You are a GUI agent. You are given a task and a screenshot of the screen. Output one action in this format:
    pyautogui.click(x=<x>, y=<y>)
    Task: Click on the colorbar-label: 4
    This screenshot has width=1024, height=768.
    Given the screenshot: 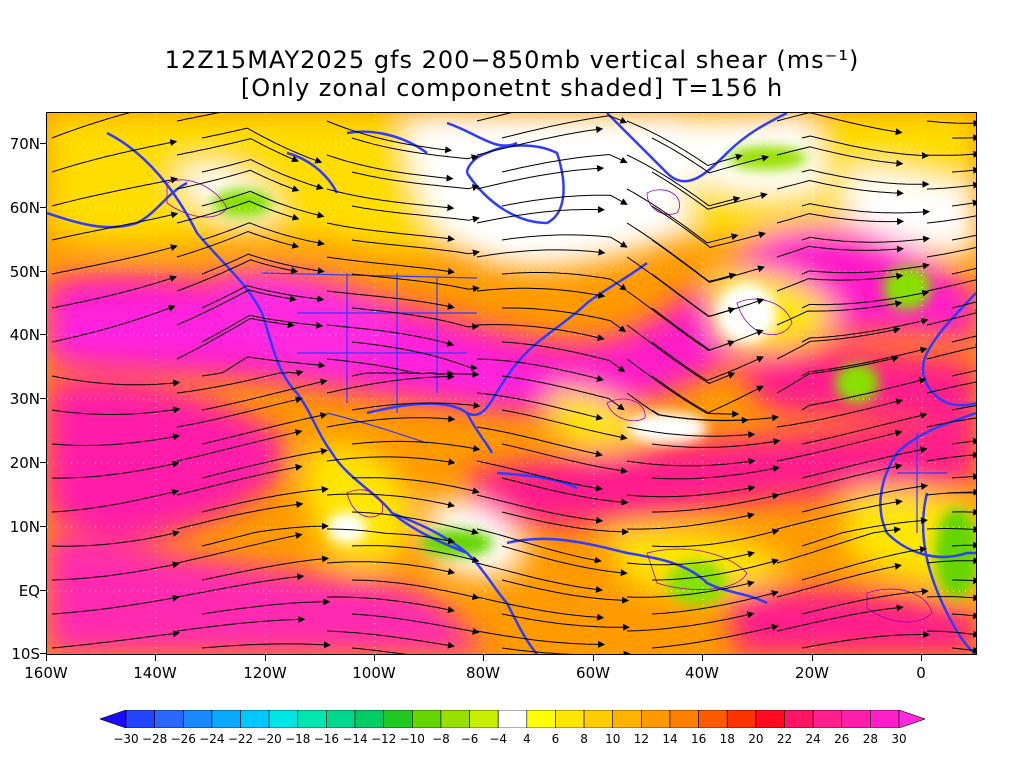 What is the action you would take?
    pyautogui.click(x=526, y=739)
    